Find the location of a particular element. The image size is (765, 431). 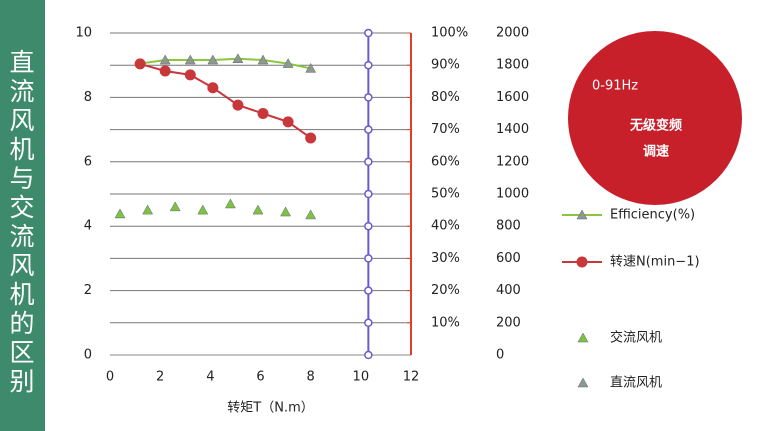

y2-tick-label: 60% is located at coordinates (445, 161).